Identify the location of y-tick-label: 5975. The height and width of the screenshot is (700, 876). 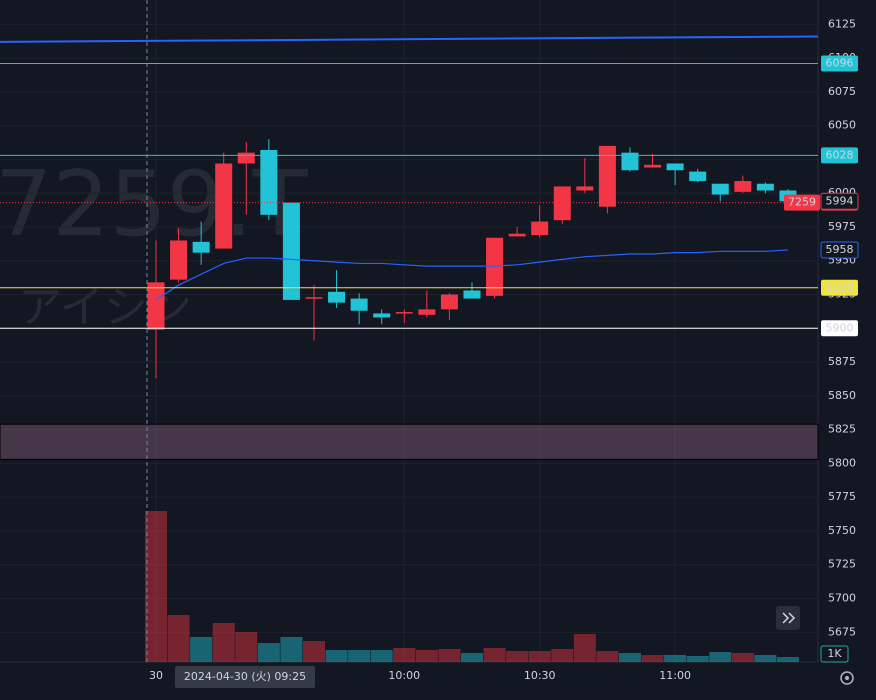
(842, 226).